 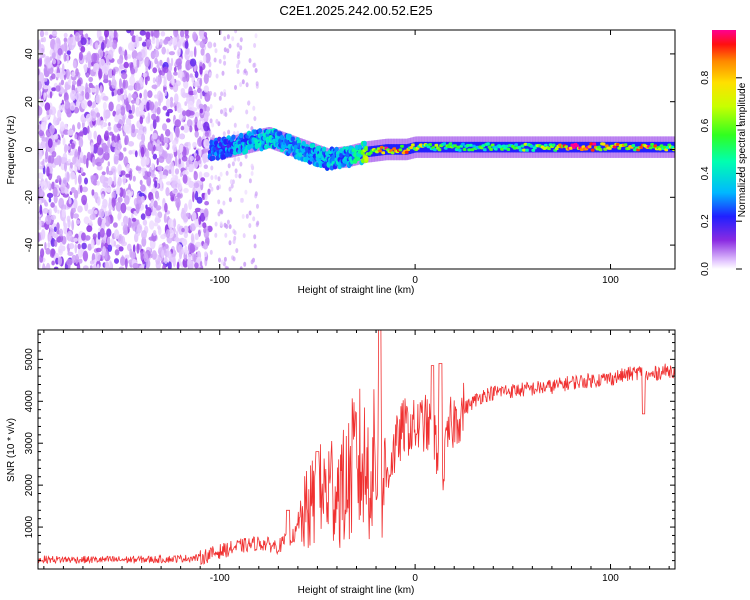 What do you see at coordinates (220, 280) in the screenshot?
I see `heatmap-x-tick-label: -100` at bounding box center [220, 280].